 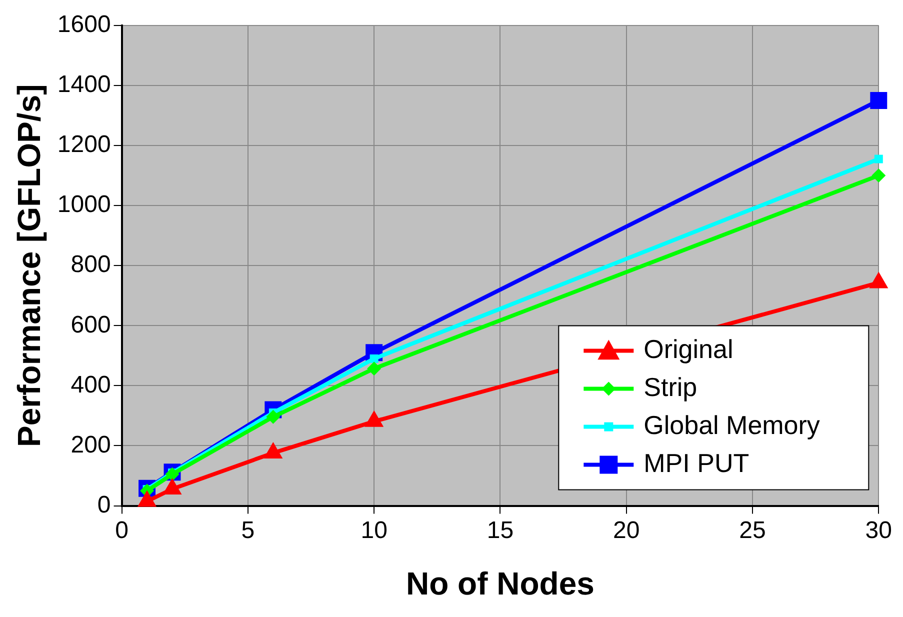 I want to click on x-tick-label: 15, so click(x=500, y=530).